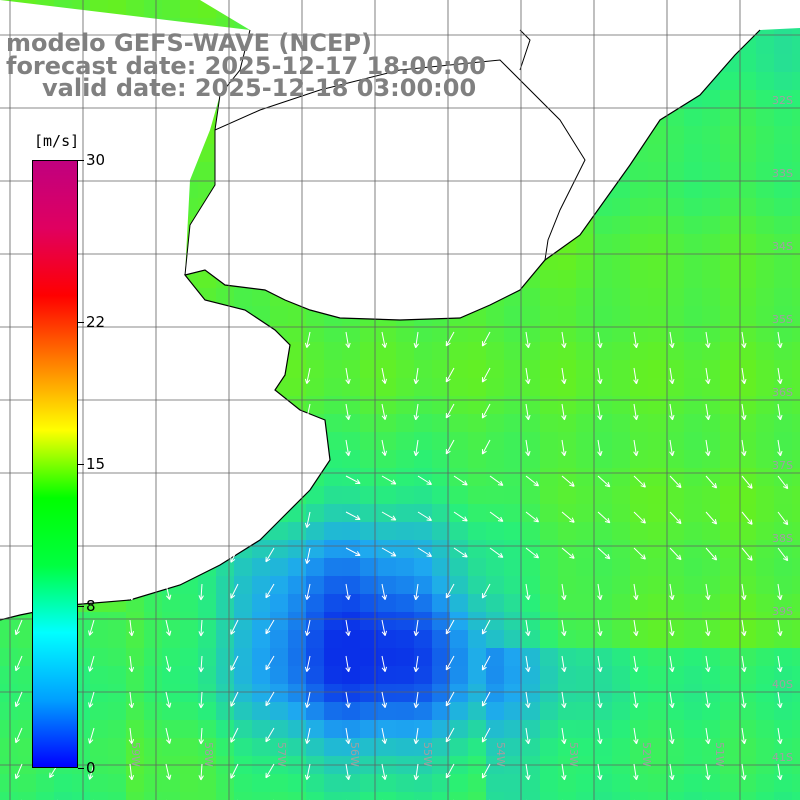  Describe the element at coordinates (500, 754) in the screenshot. I see `longitude-label: 54W` at that location.